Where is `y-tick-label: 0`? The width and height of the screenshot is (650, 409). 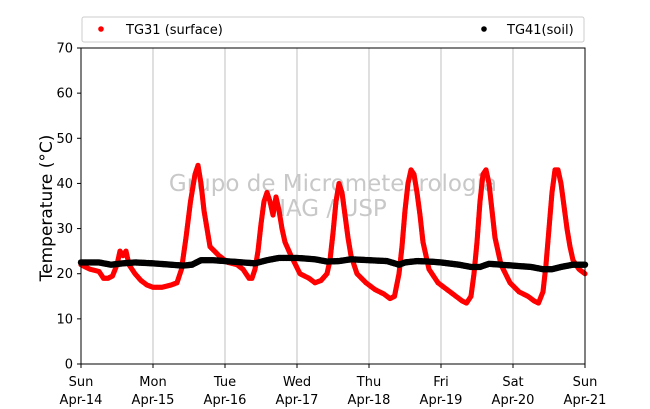 y-tick-label: 0 is located at coordinates (69, 365).